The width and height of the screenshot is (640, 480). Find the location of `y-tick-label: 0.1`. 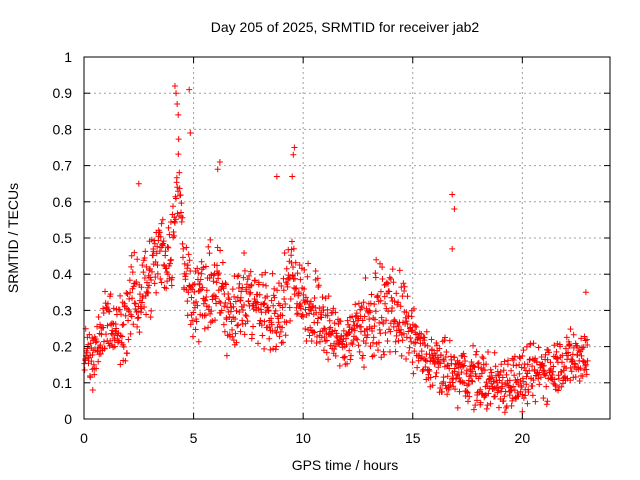

y-tick-label: 0.1 is located at coordinates (63, 383).